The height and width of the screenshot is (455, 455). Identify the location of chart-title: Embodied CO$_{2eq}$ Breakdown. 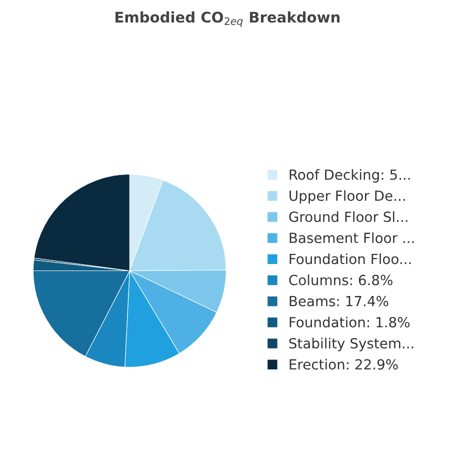
(228, 19).